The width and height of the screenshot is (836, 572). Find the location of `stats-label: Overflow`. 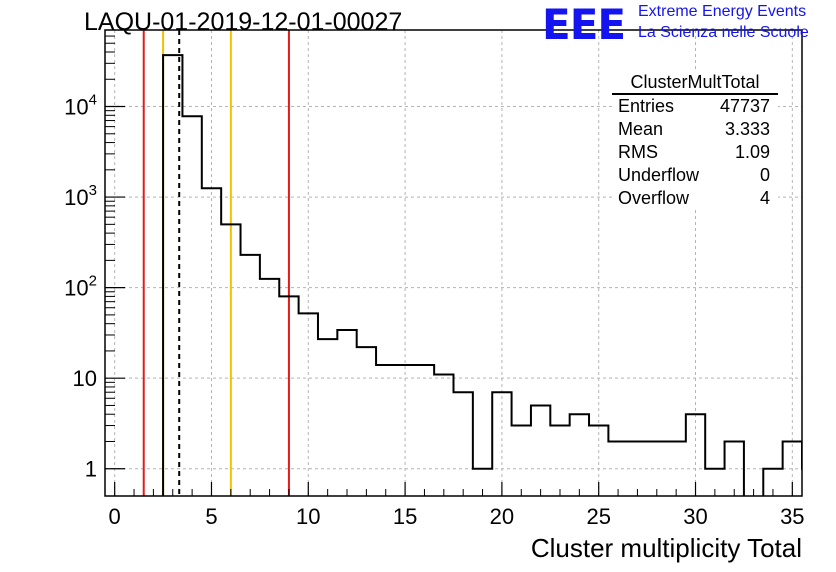

stats-label: Overflow is located at coordinates (654, 198).